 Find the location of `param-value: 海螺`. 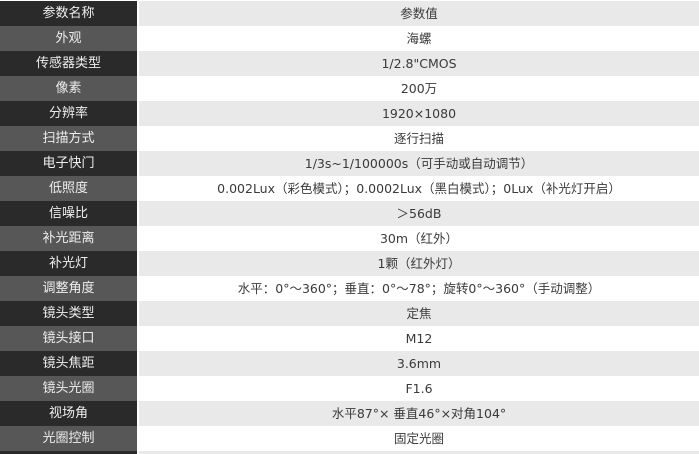

param-value: 海螺 is located at coordinates (419, 38).